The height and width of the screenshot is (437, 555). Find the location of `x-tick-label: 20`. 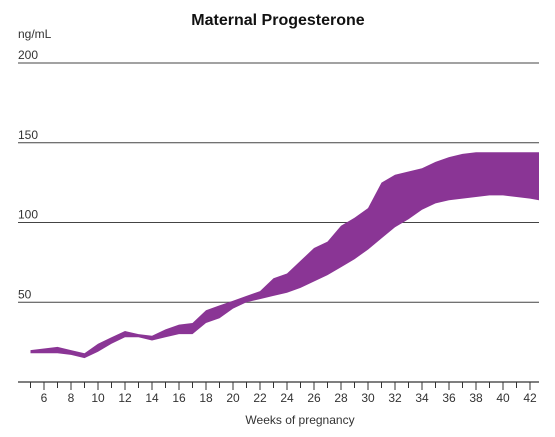

x-tick-label: 20 is located at coordinates (233, 398).